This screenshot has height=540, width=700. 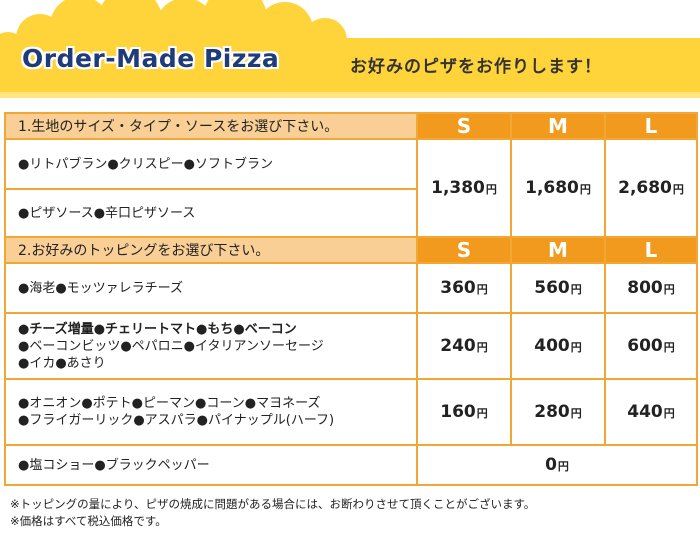 What do you see at coordinates (211, 288) in the screenshot?
I see `topping-row: ●海老●モッツァレラチーズ` at bounding box center [211, 288].